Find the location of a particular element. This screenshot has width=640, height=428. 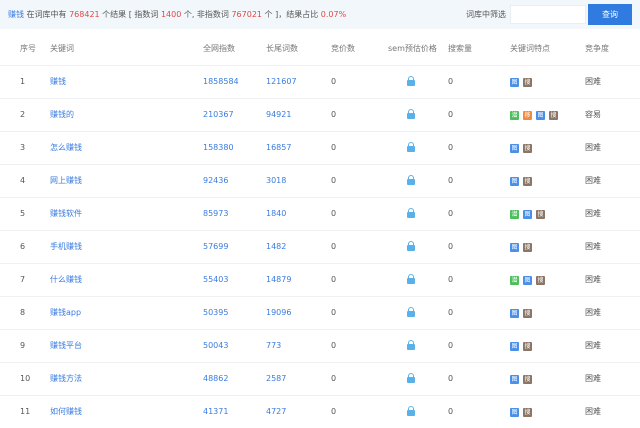

longtail-link: 19096 is located at coordinates (279, 312).